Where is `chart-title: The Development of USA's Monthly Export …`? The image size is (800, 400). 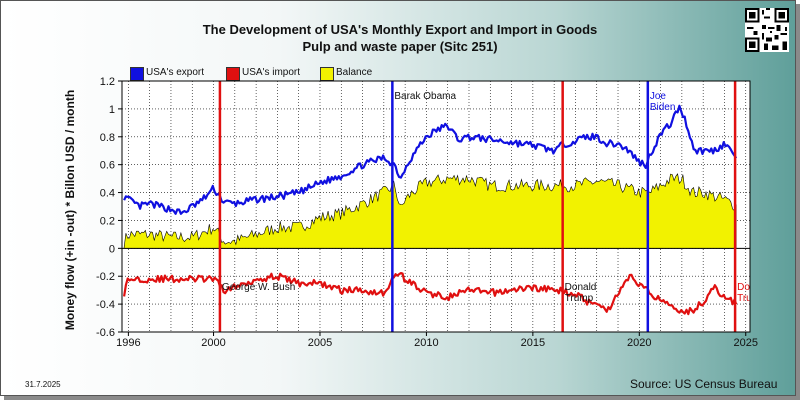
chart-title: The Development of USA's Monthly Export … is located at coordinates (400, 29).